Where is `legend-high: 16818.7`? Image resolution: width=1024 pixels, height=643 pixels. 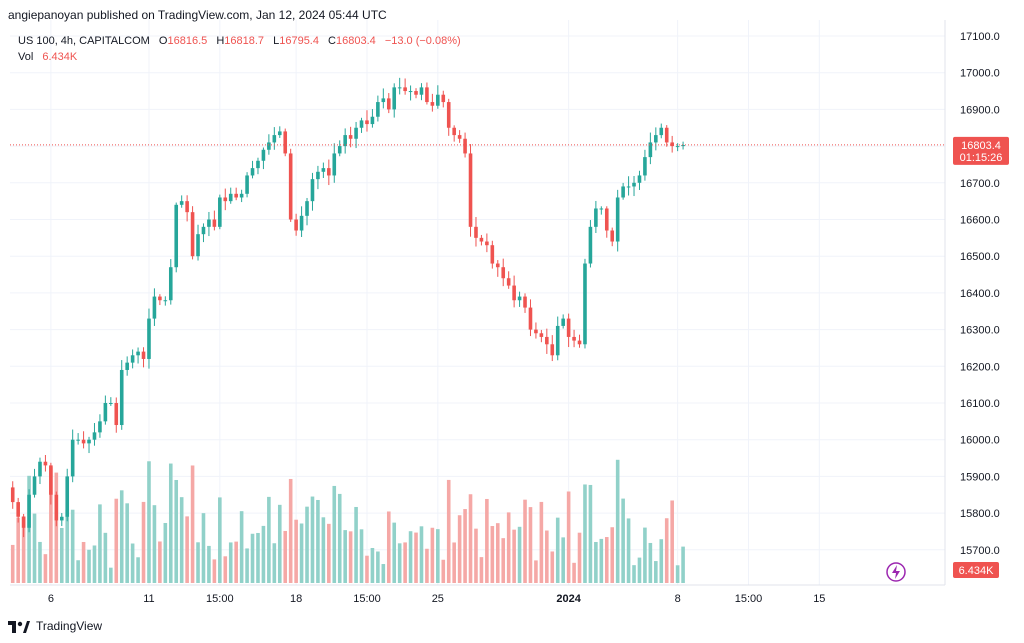 legend-high: 16818.7 is located at coordinates (244, 41).